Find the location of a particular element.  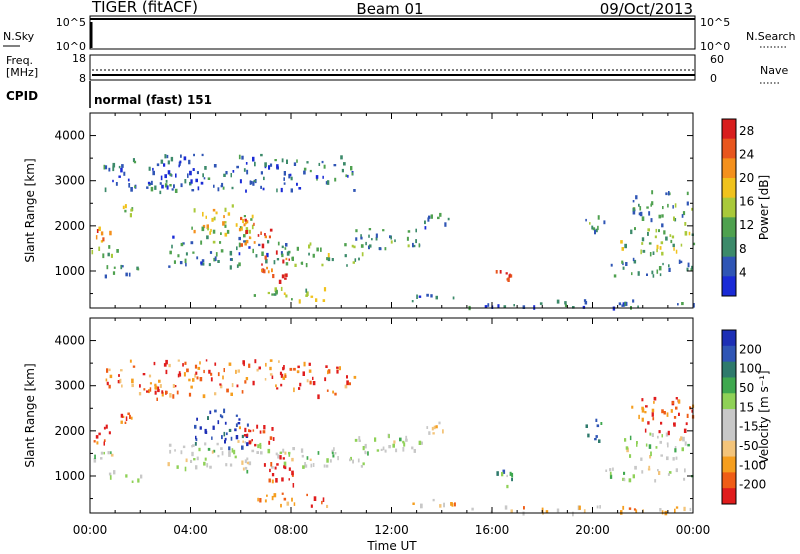

velocity-echo-region is located at coordinates (256, 435).